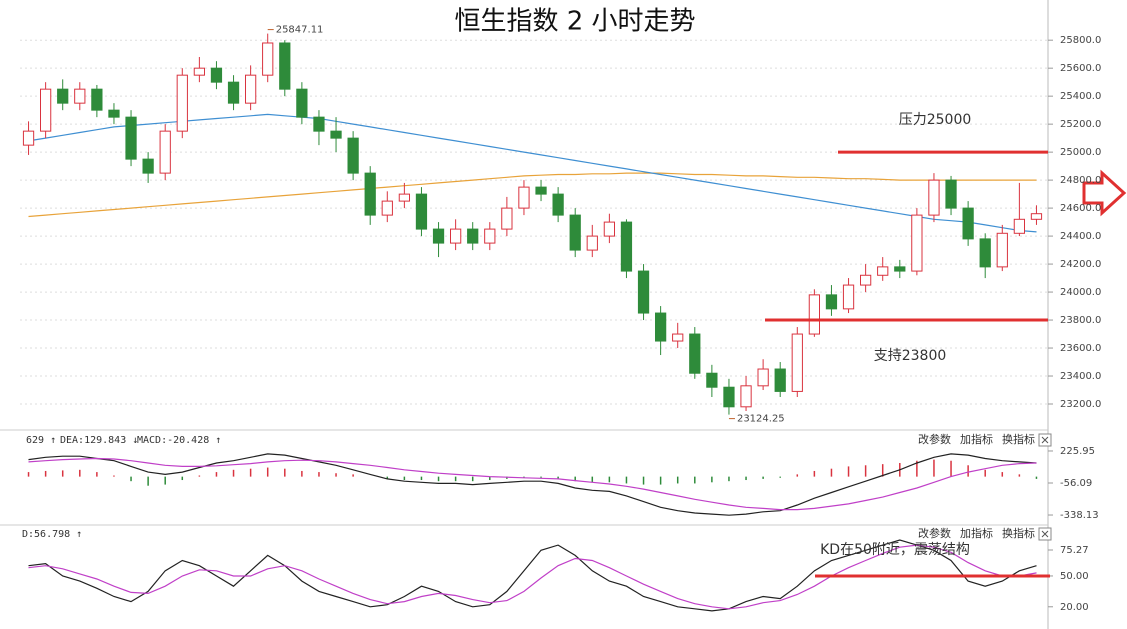 The image size is (1127, 629). Describe the element at coordinates (1080, 320) in the screenshot. I see `y-tick-label: 23800.0` at that location.